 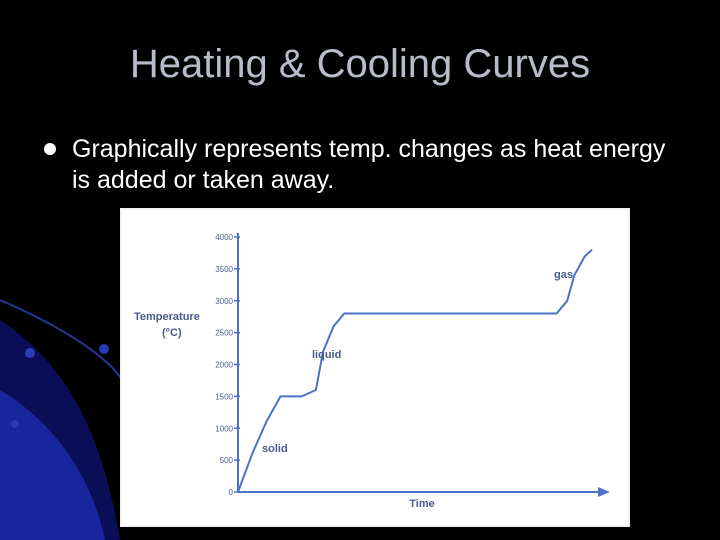 I want to click on y-tick-label: 3500, so click(x=224, y=269).